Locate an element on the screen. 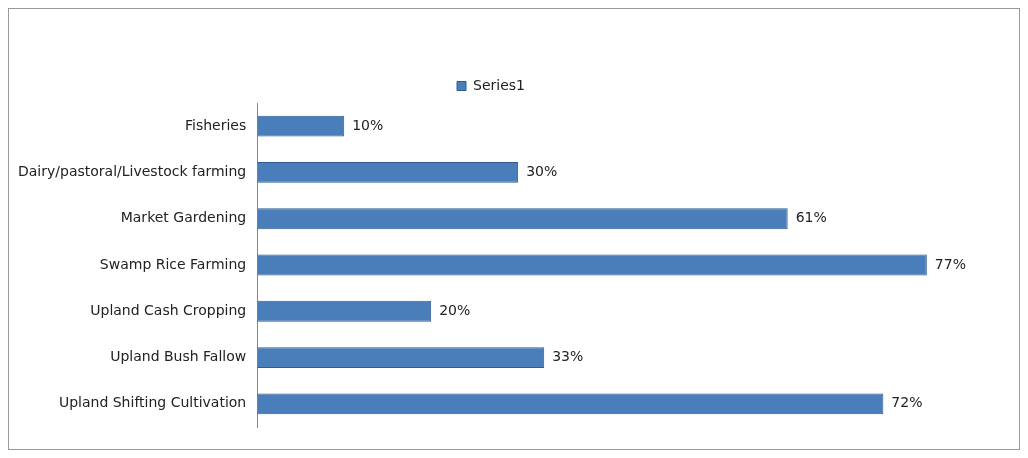 The height and width of the screenshot is (458, 1028). y-tick-label: Fisheries is located at coordinates (215, 124).